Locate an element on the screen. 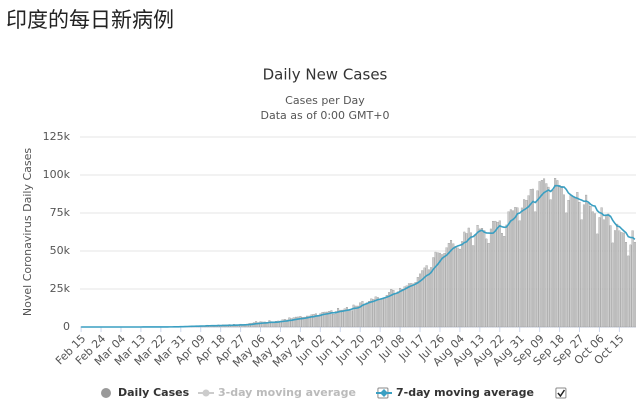 Image resolution: width=640 pixels, height=407 pixels. legend-item: 3-day moving average is located at coordinates (277, 392).